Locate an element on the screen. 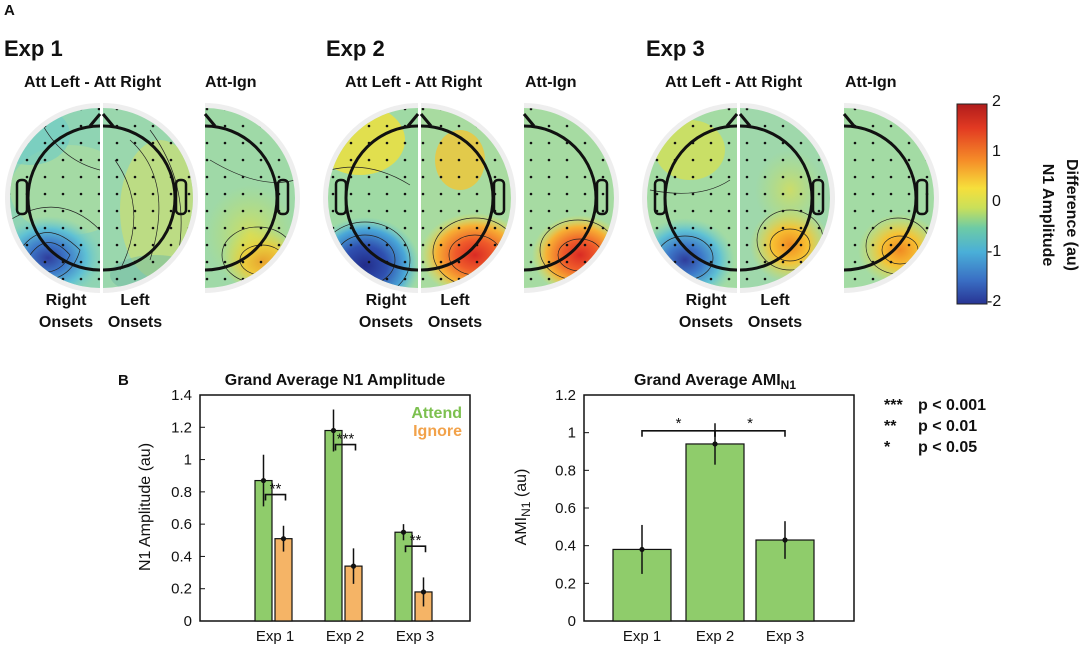 This screenshot has height=645, width=1084. sig-legend-text-1: p < 0.001 is located at coordinates (952, 405).